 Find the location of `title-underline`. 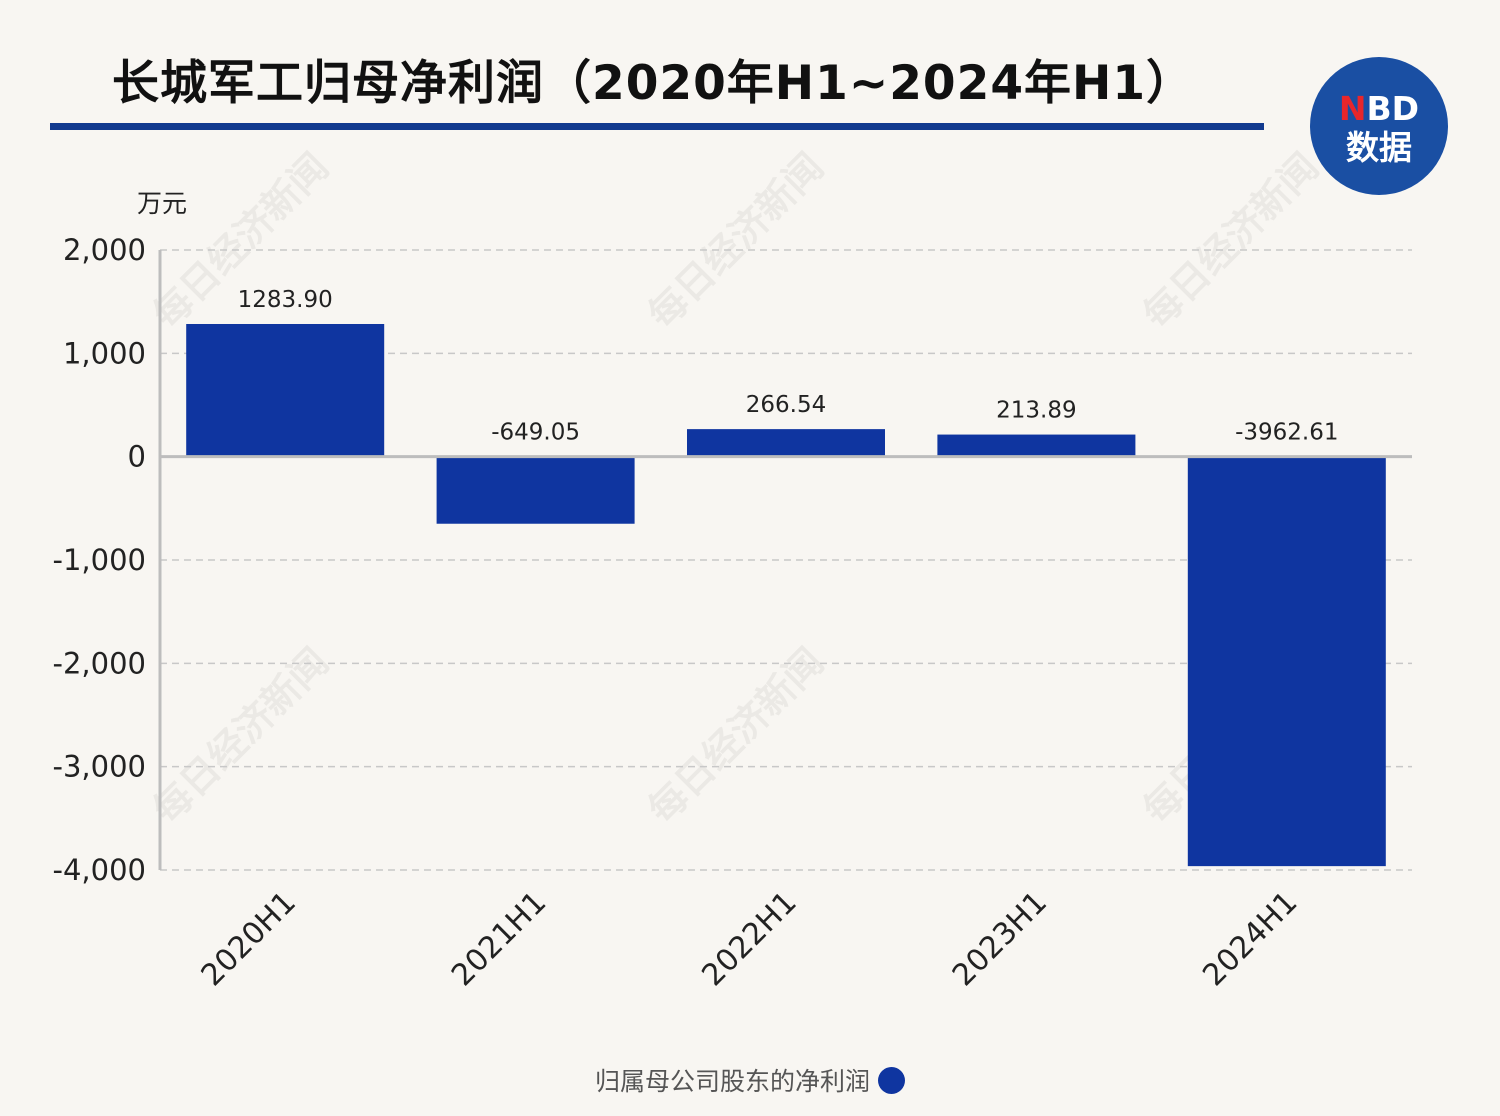

title-underline is located at coordinates (657, 126).